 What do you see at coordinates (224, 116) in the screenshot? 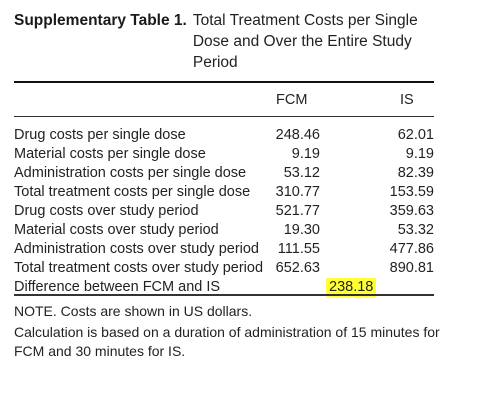
I see `header-rule` at bounding box center [224, 116].